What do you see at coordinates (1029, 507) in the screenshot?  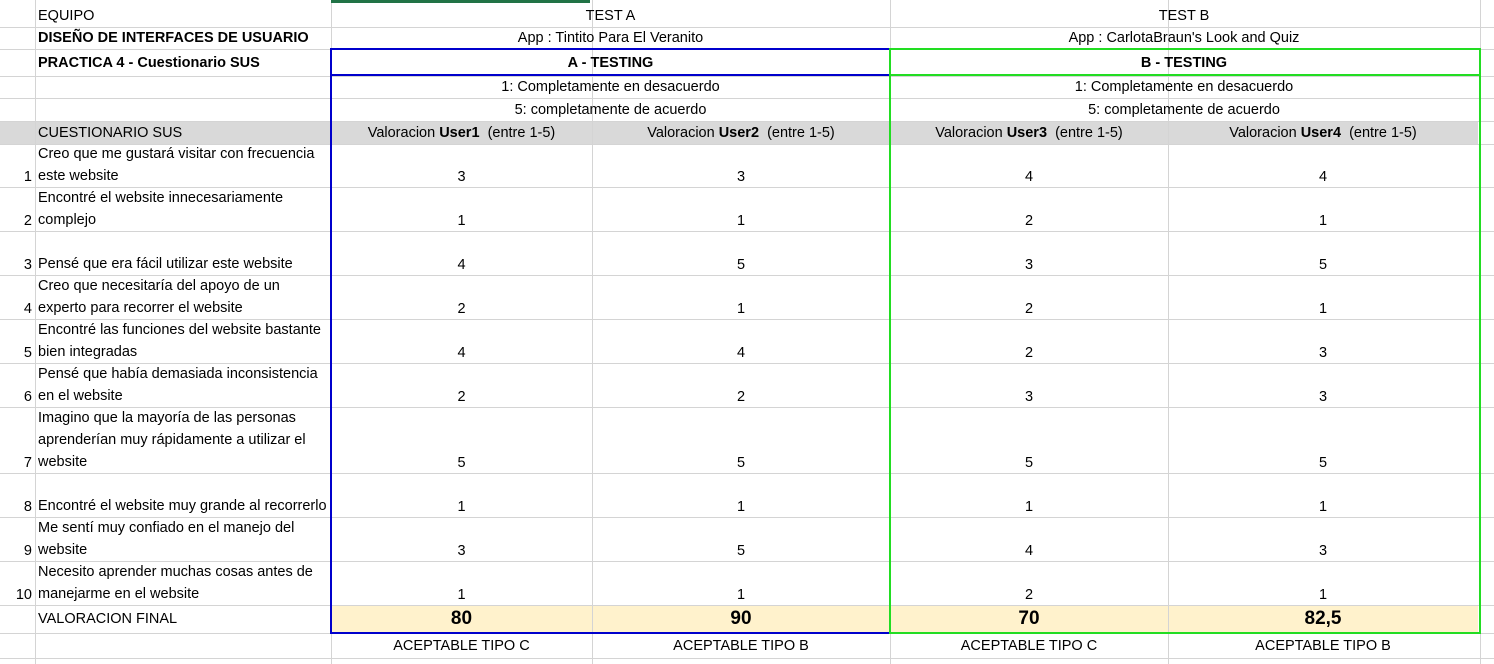 I see `score-user3: 1` at bounding box center [1029, 507].